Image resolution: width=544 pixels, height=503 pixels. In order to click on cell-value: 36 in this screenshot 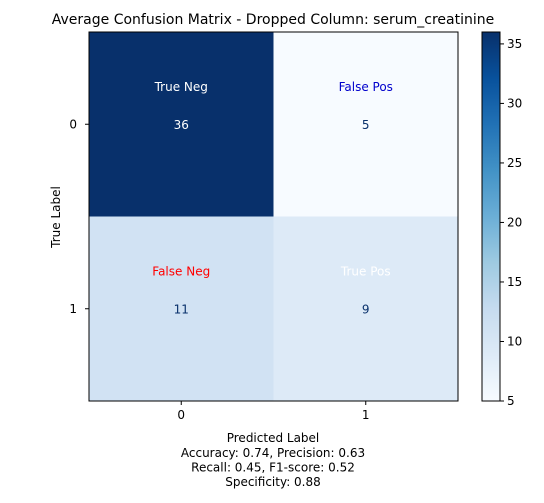, I will do `click(181, 125)`.